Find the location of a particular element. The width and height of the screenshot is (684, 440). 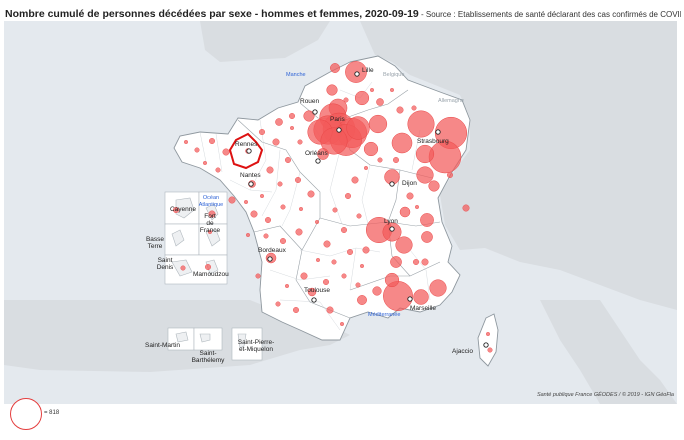

bubble-var is located at coordinates (421, 297).